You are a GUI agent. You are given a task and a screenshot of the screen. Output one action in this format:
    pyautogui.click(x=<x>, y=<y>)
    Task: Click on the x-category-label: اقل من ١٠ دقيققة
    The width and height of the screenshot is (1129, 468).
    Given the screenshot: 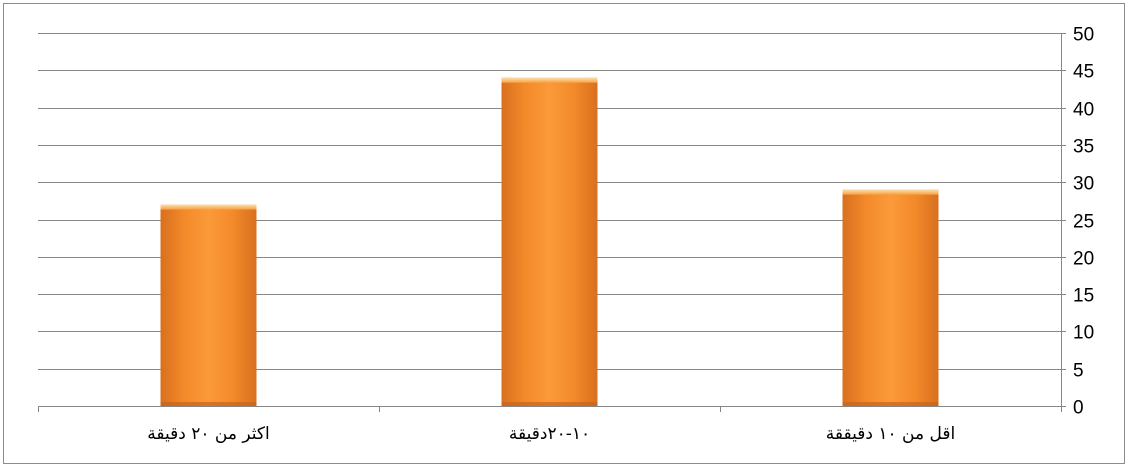 What is the action you would take?
    pyautogui.click(x=890, y=434)
    